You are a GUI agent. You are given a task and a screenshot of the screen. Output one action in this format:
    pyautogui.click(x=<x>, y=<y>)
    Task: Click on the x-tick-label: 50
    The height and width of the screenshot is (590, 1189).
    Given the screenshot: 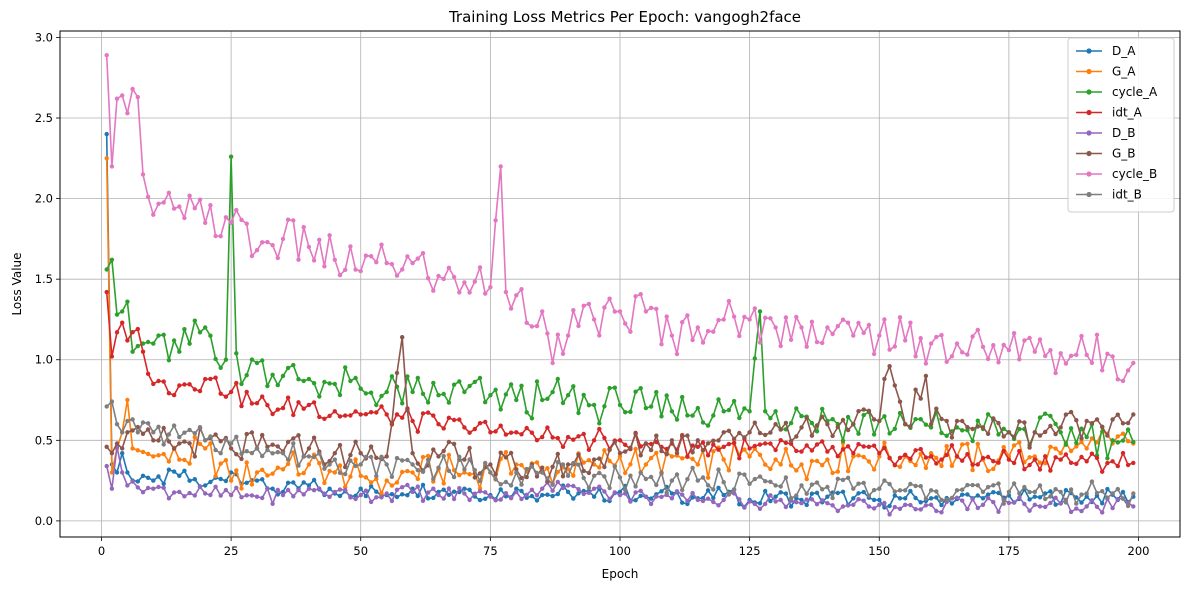 What is the action you would take?
    pyautogui.click(x=360, y=551)
    